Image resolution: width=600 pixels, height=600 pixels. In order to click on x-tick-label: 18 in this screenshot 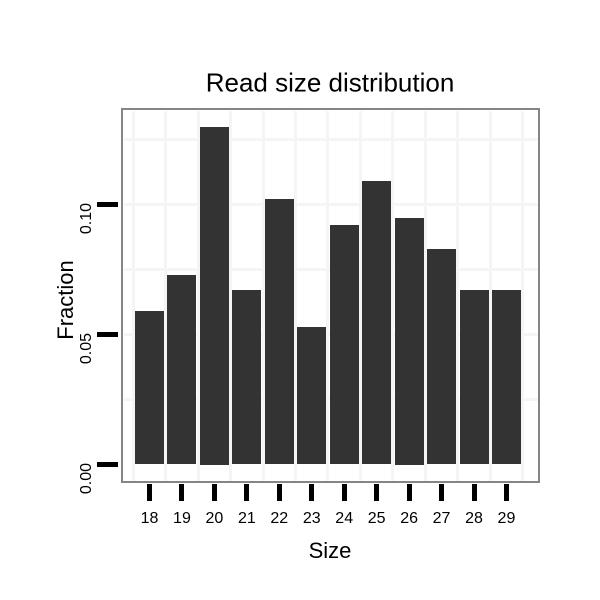, I will do `click(149, 518)`.